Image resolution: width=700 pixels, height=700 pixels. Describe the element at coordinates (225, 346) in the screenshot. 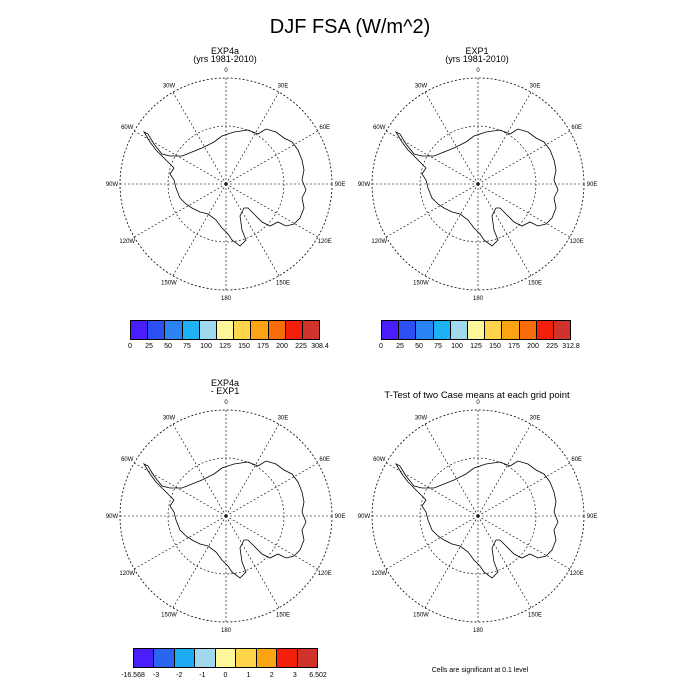

I see `colorbar-tick-label: 125` at that location.